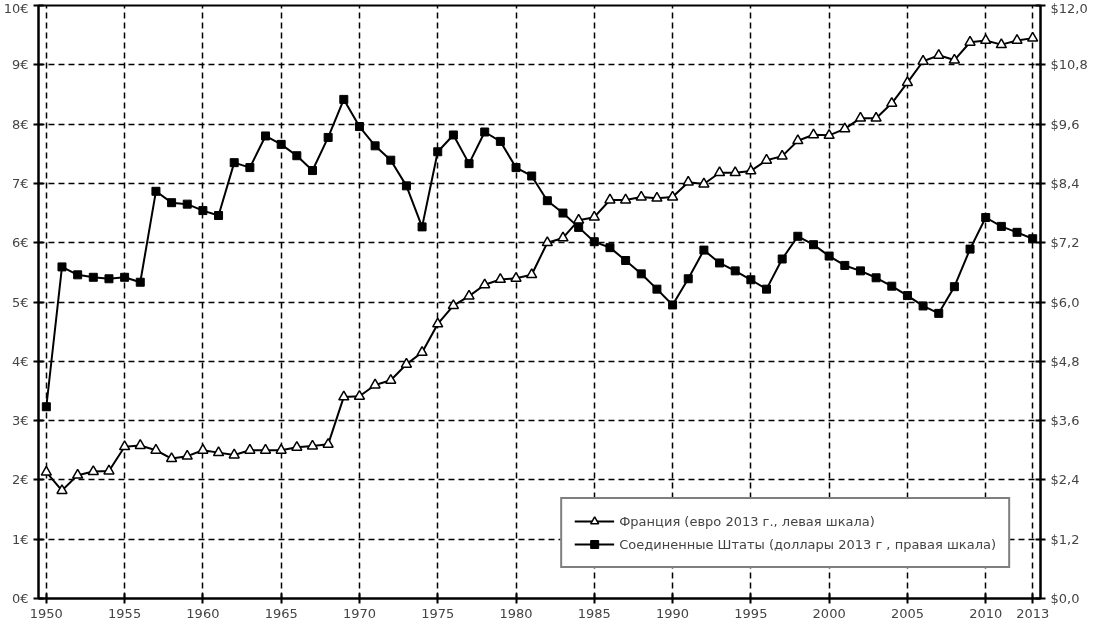 The height and width of the screenshot is (631, 1103). What do you see at coordinates (20, 361) in the screenshot?
I see `y-tick-label: 4€` at bounding box center [20, 361].